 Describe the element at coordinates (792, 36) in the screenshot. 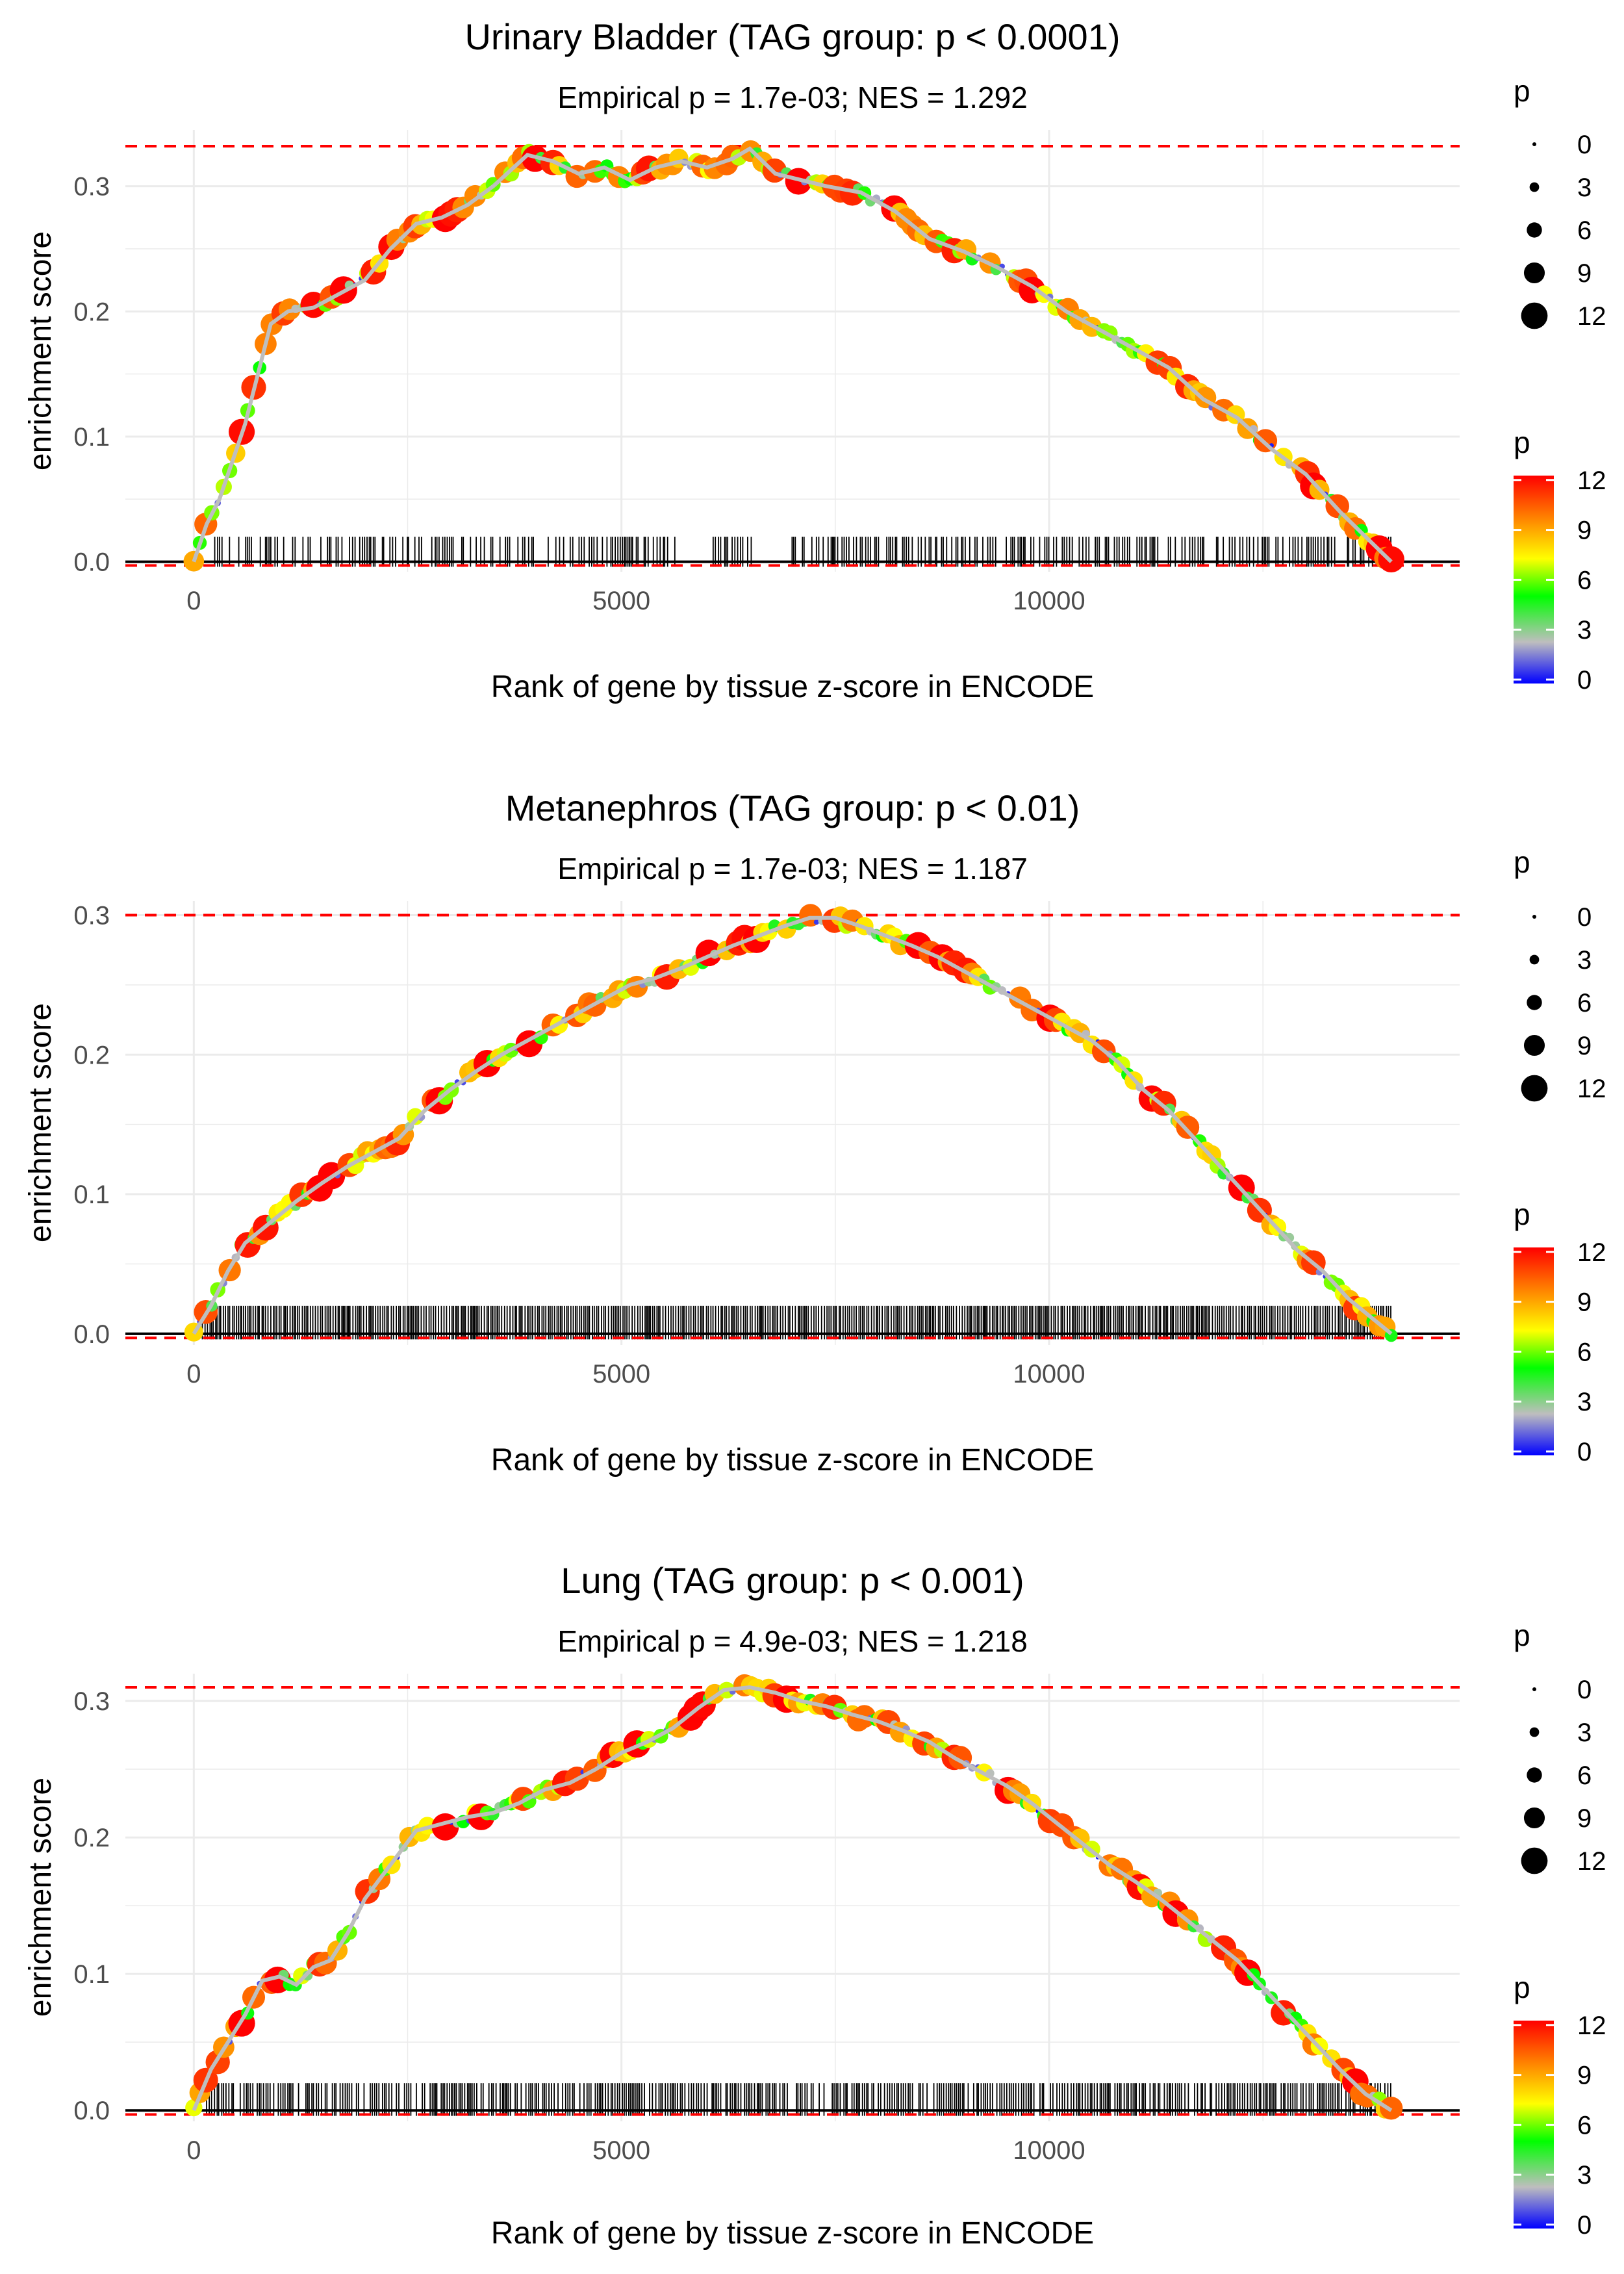

I see `panel-title: Urinary Bladder (TAG group: p < 0.0001)` at that location.